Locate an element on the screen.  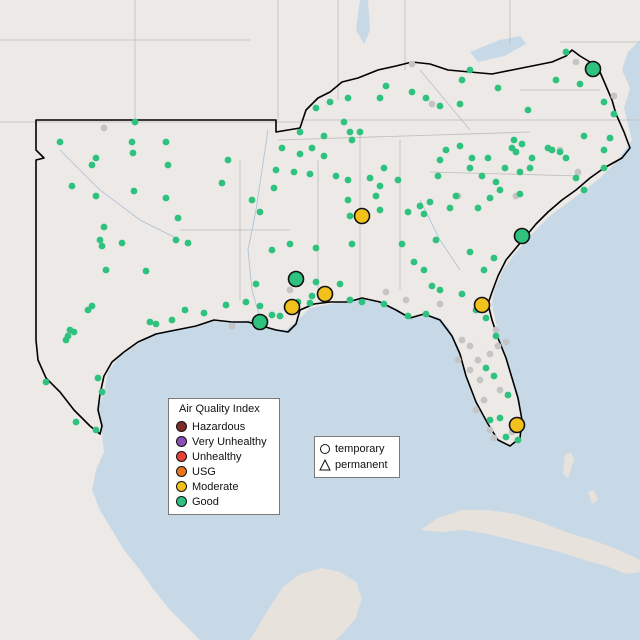
legend-item-moderate: Moderate is located at coordinates (207, 486).